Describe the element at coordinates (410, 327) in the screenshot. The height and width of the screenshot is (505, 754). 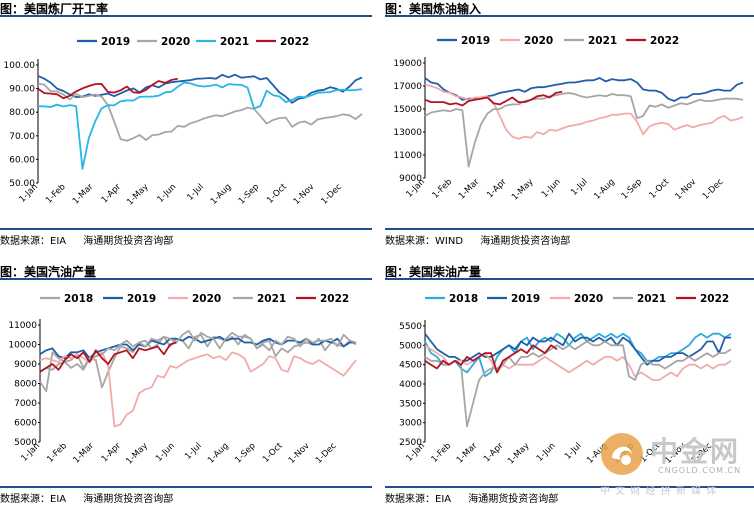
I see `y-tick-label: 5500` at that location.